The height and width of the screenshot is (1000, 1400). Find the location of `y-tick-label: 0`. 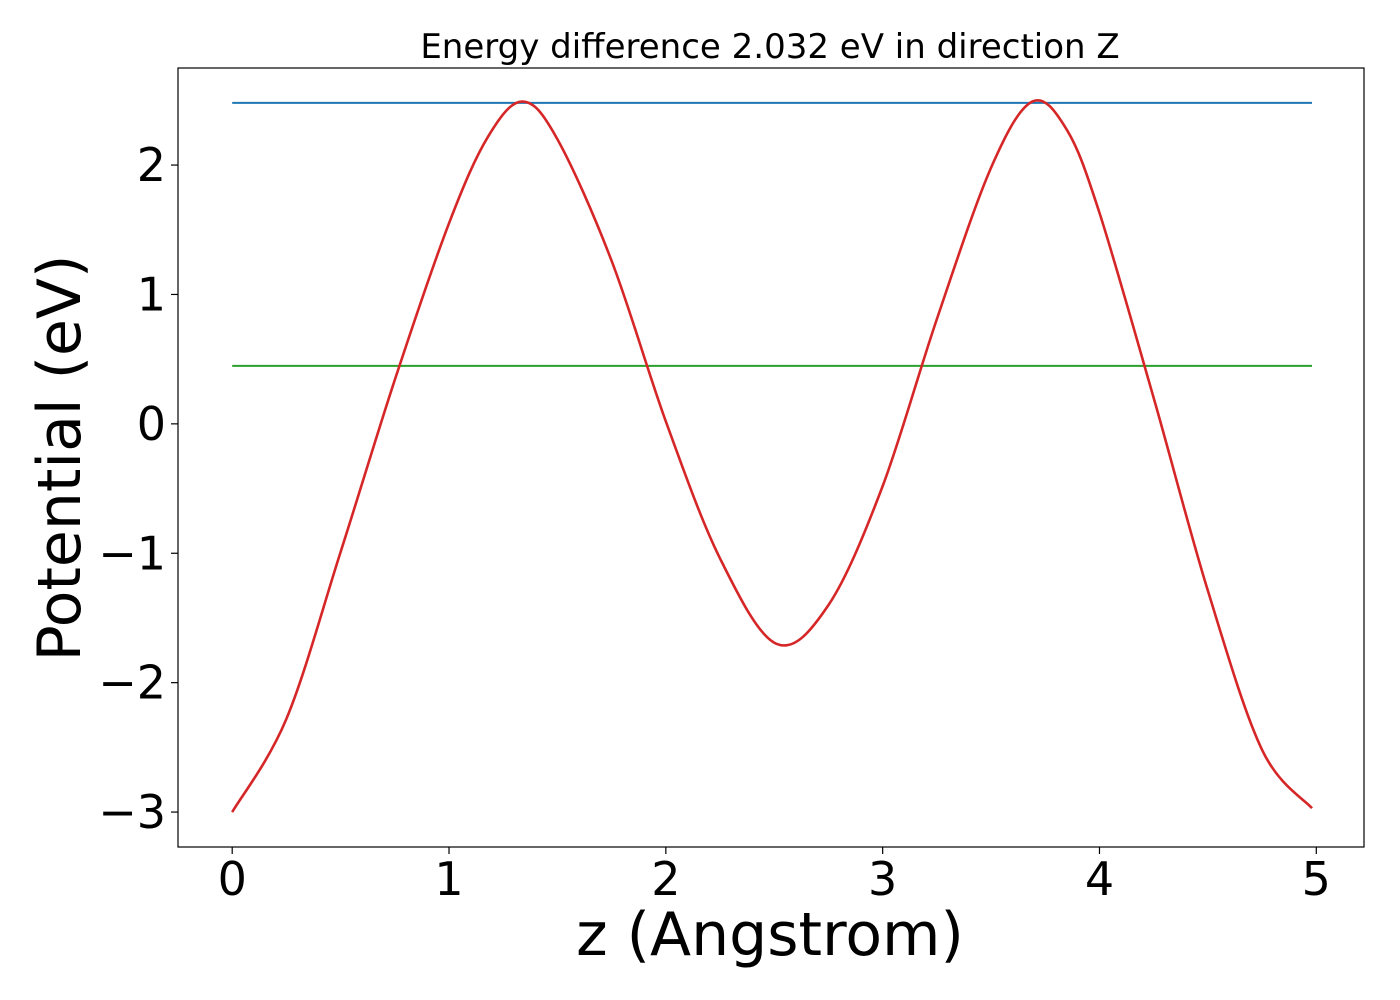

y-tick-label: 0 is located at coordinates (151, 424).